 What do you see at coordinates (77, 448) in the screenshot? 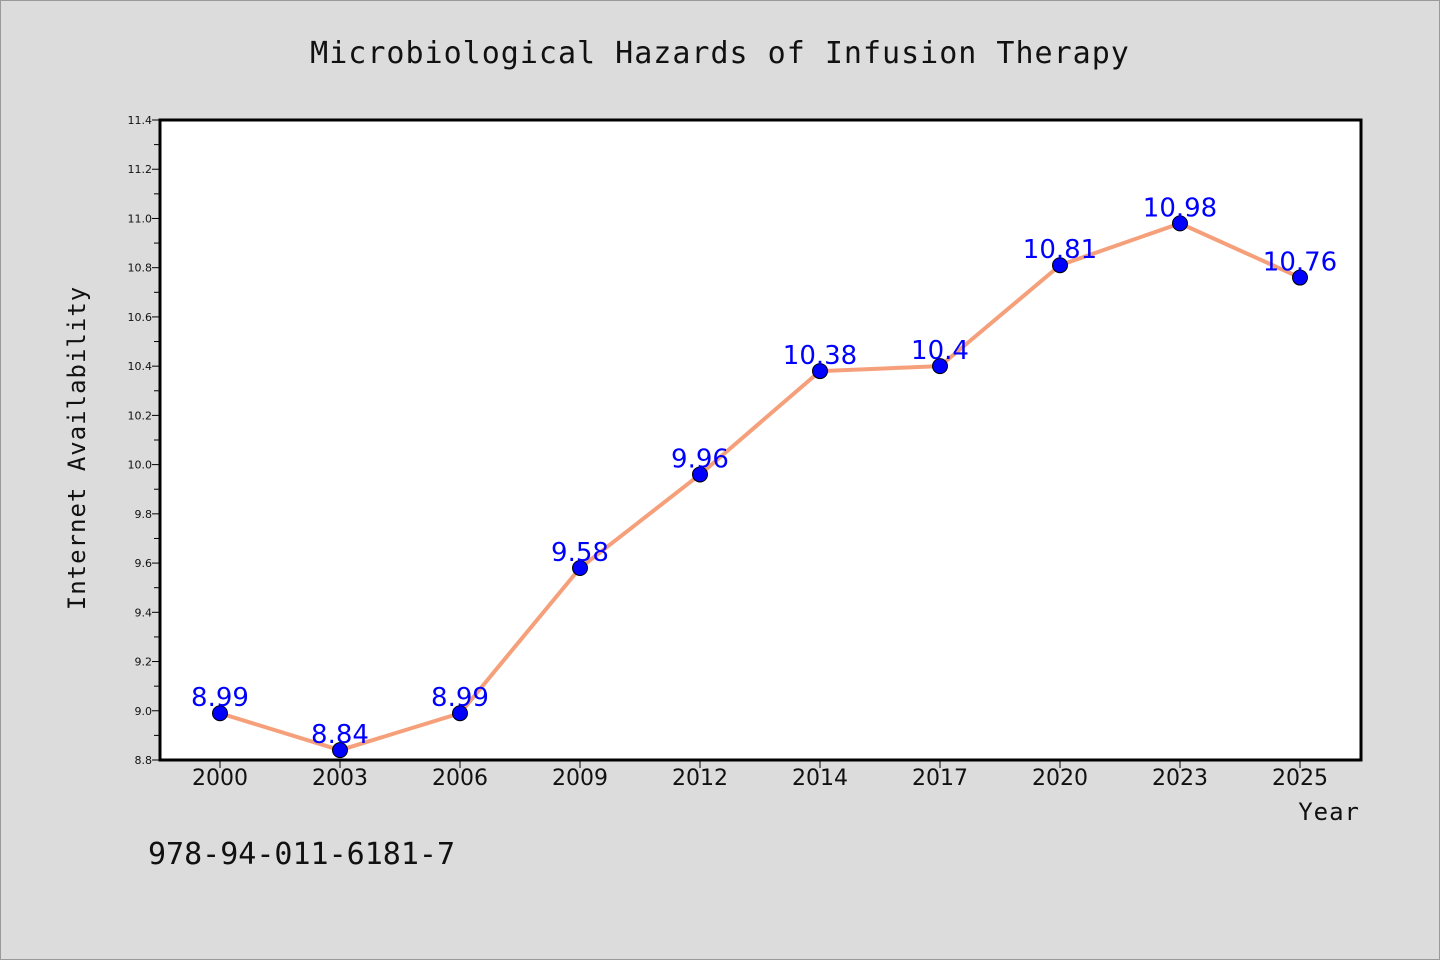
I see `y-axis-title: Internet Availability` at bounding box center [77, 448].